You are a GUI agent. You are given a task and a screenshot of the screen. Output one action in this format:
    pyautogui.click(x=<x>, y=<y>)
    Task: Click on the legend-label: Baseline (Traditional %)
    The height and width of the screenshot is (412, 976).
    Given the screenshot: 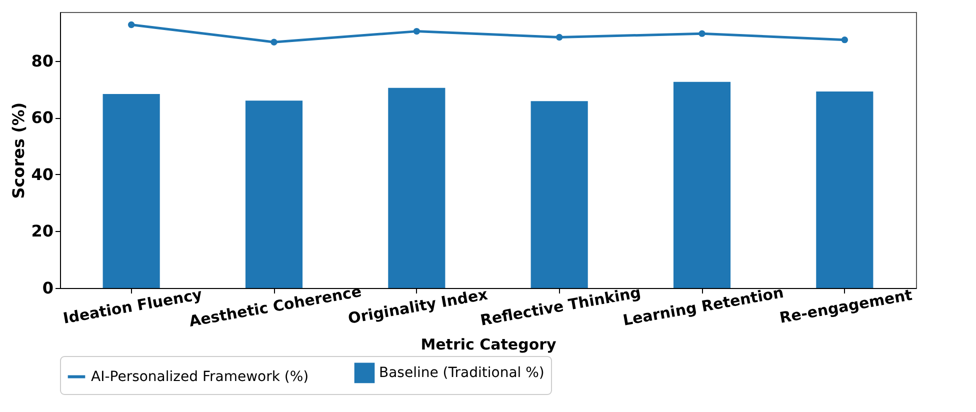 What is the action you would take?
    pyautogui.click(x=461, y=372)
    